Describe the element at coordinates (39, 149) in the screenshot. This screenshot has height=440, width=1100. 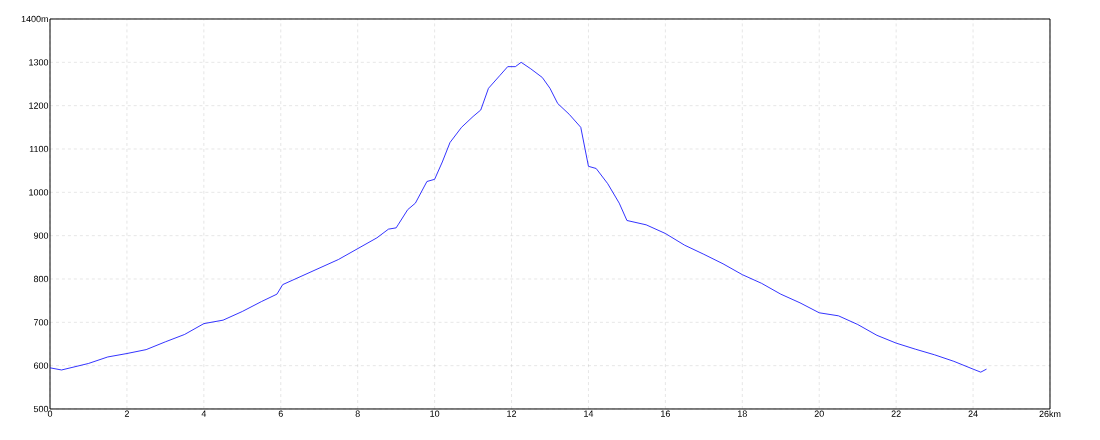
I see `y-tick-label: 1100` at that location.